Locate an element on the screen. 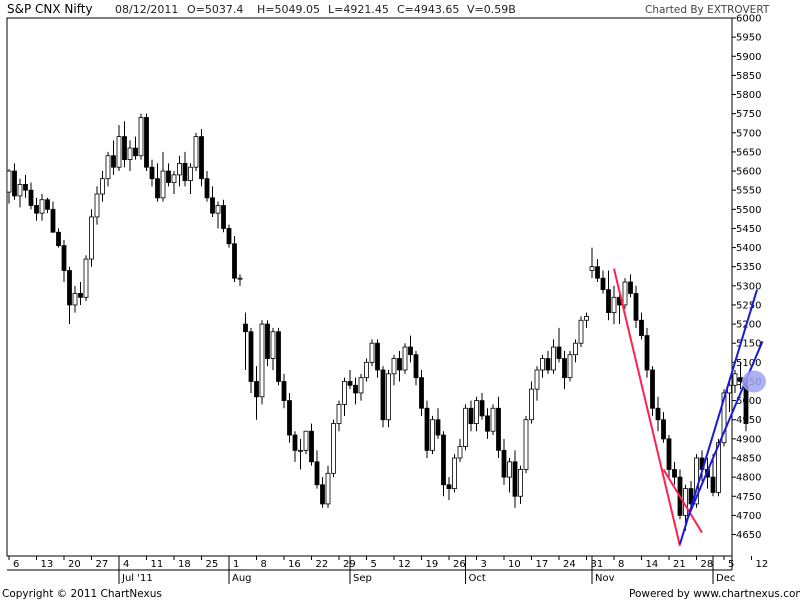  y-tick-label: 5650 is located at coordinates (748, 152).